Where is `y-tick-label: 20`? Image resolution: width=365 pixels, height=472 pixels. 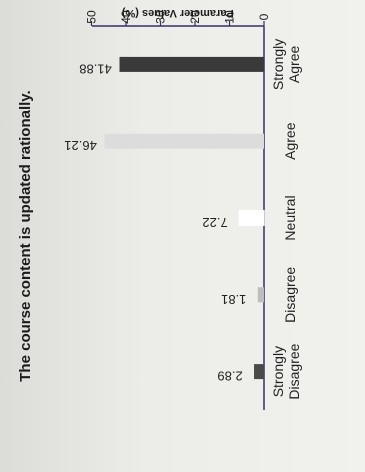 y-tick-label: 20 is located at coordinates (195, 17).